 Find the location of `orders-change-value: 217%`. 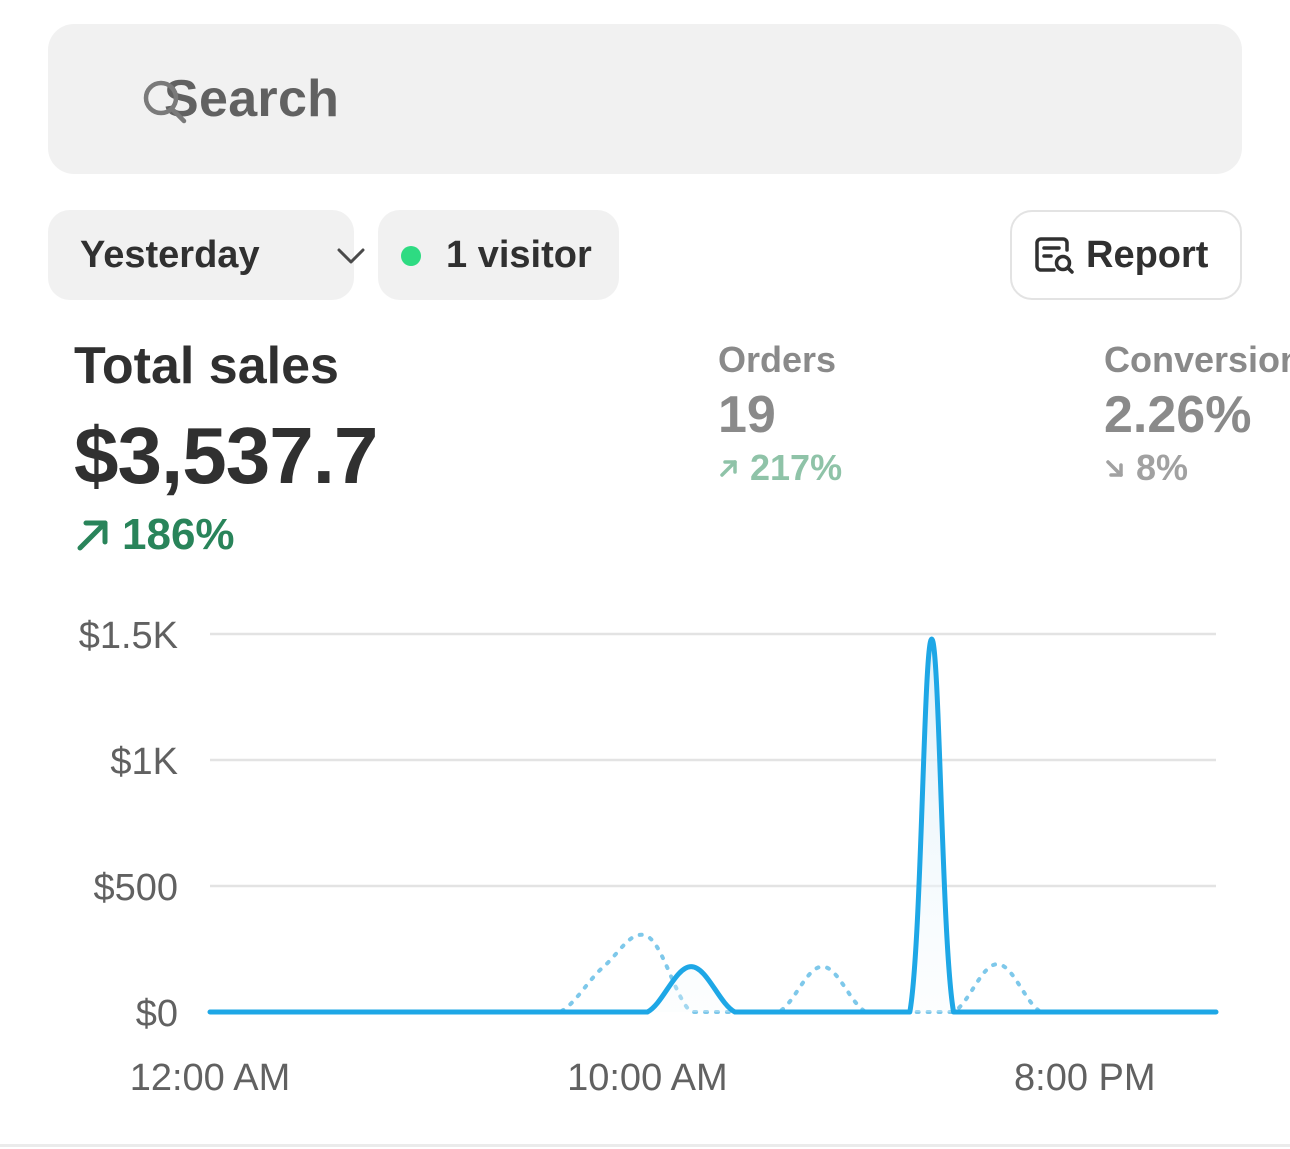

orders-change-value: 217% is located at coordinates (796, 467).